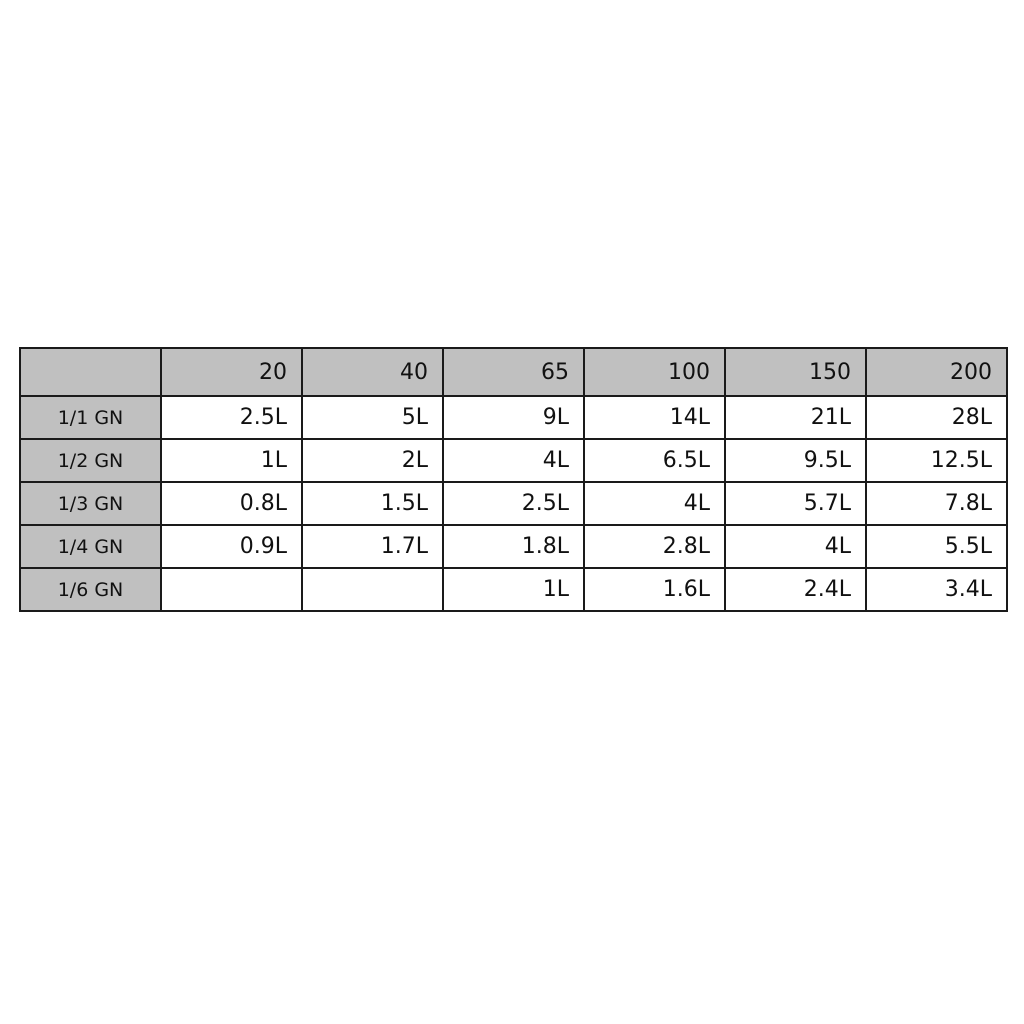 This screenshot has height=1024, width=1024. What do you see at coordinates (654, 460) in the screenshot?
I see `table-cell: 6.5L` at bounding box center [654, 460].